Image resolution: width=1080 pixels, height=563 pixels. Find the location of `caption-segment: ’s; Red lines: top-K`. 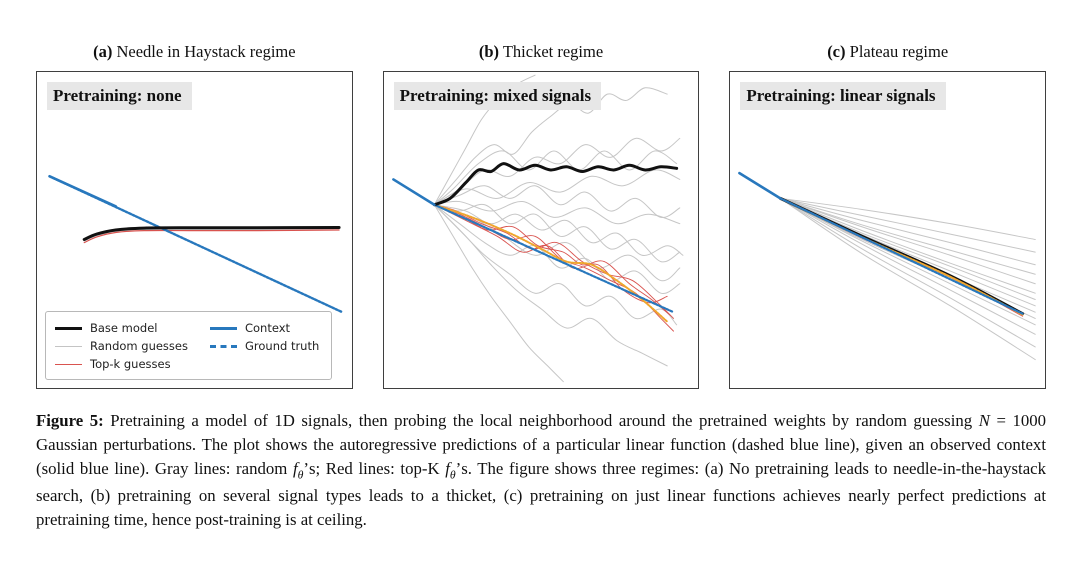

caption-segment: ’s; Red lines: top-K is located at coordinates (374, 469).